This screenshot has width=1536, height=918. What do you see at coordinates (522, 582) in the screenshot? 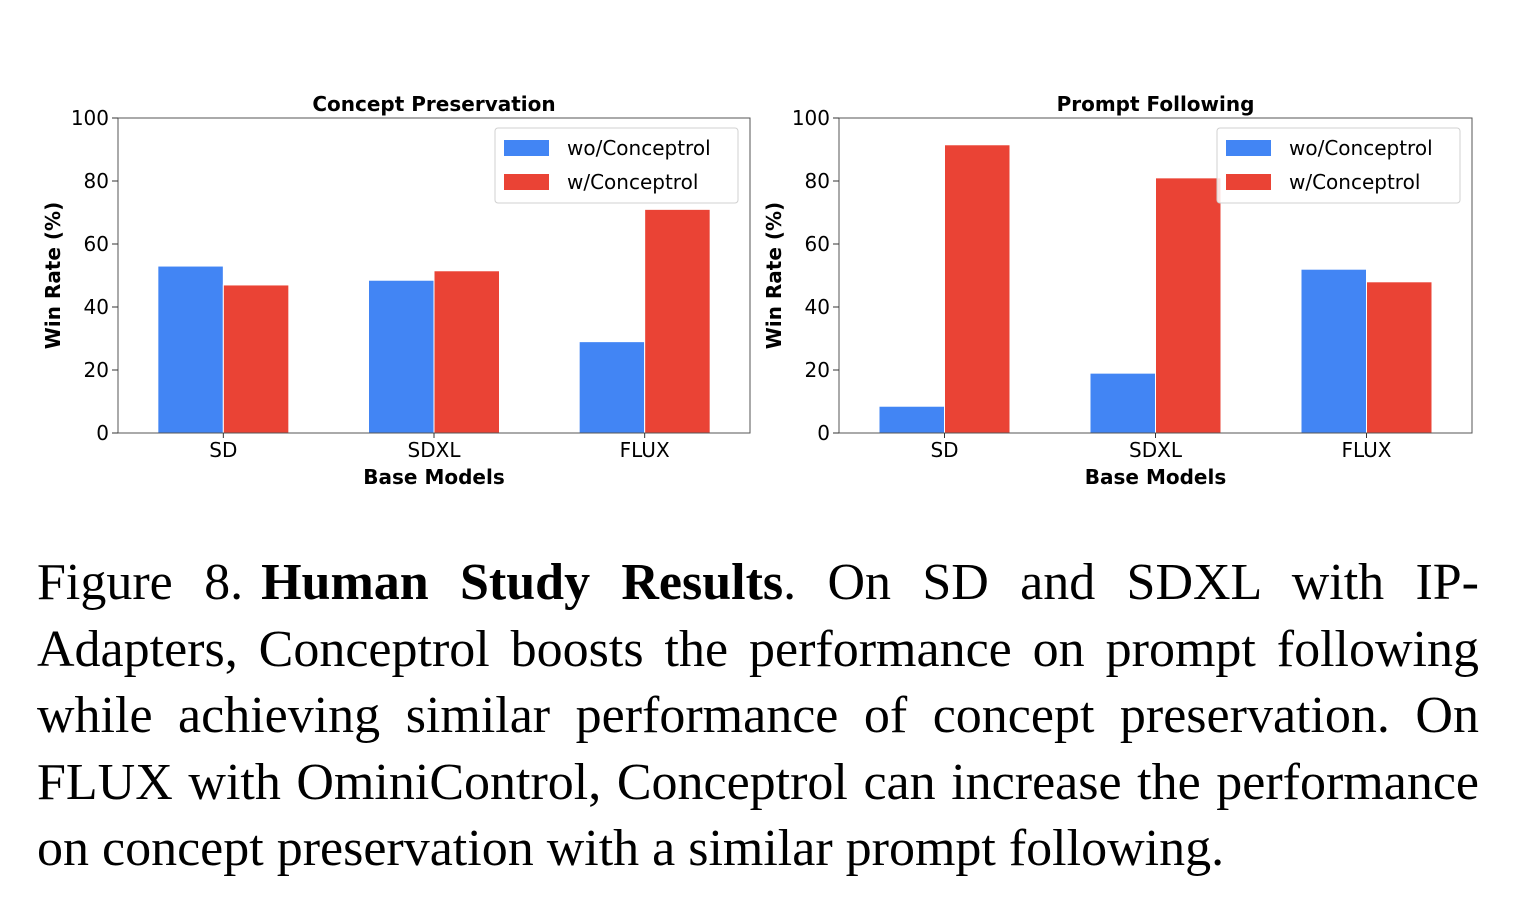
I see `caption-bold-title: Human Study Results` at bounding box center [522, 582].